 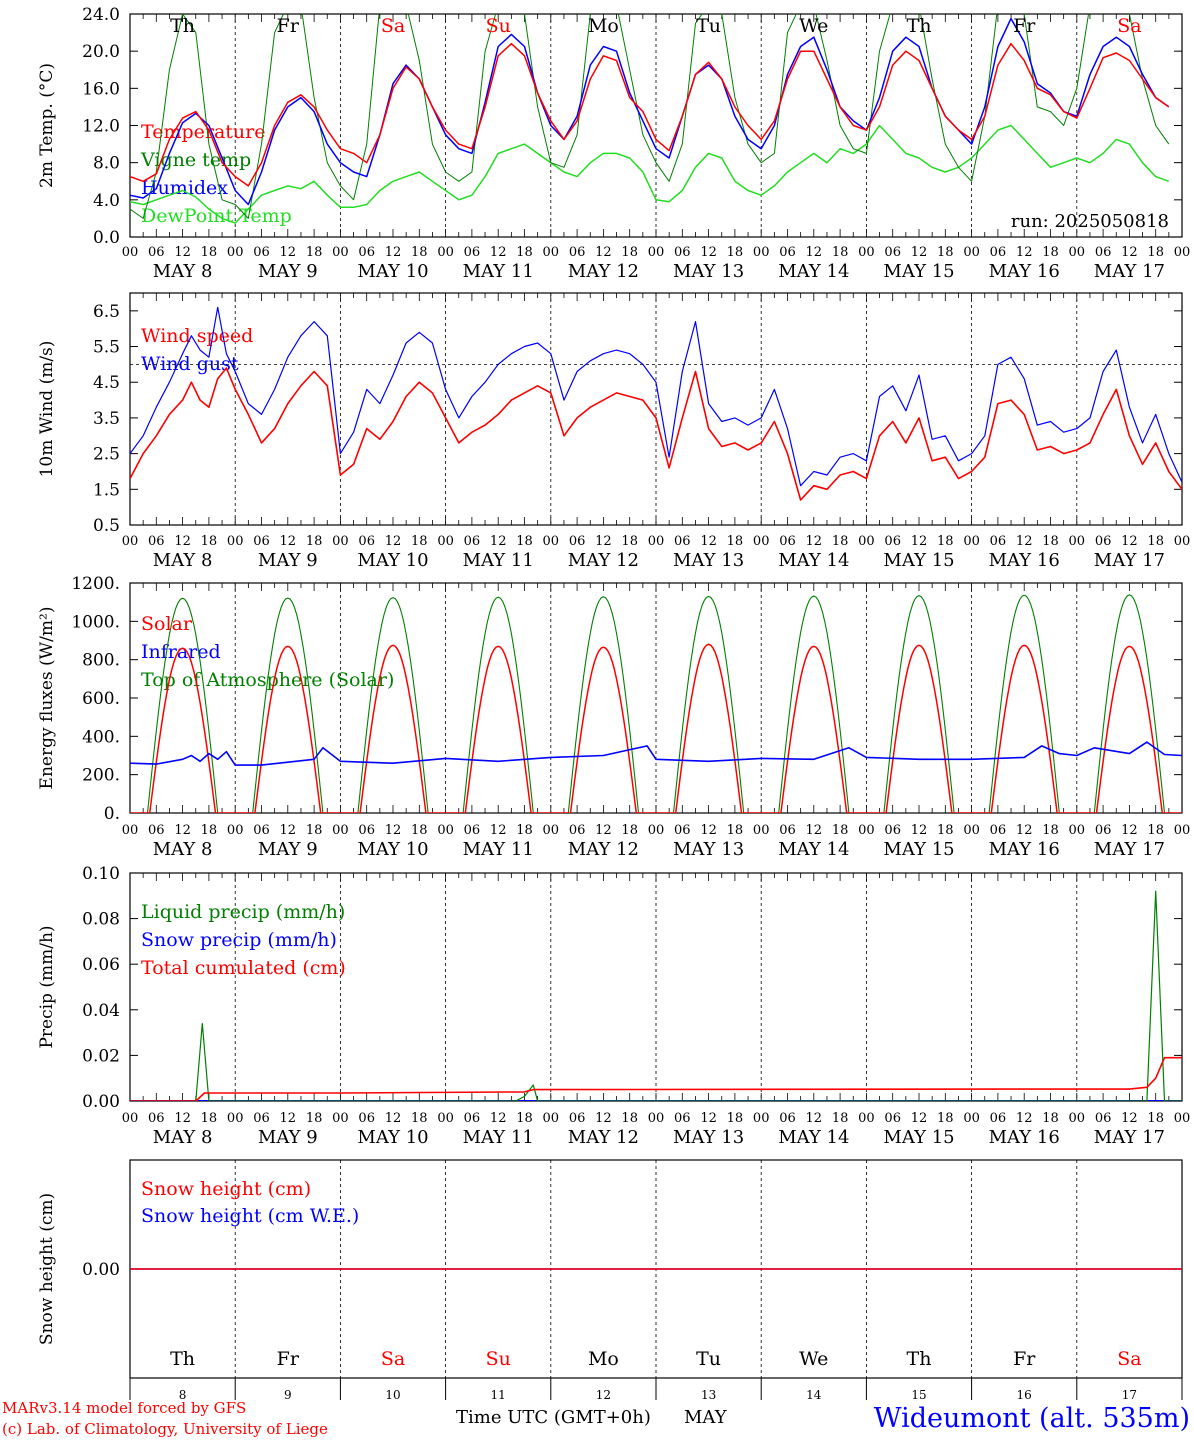 I want to click on time-axis-label: Time UTC (GMT+0h), so click(x=553, y=1417).